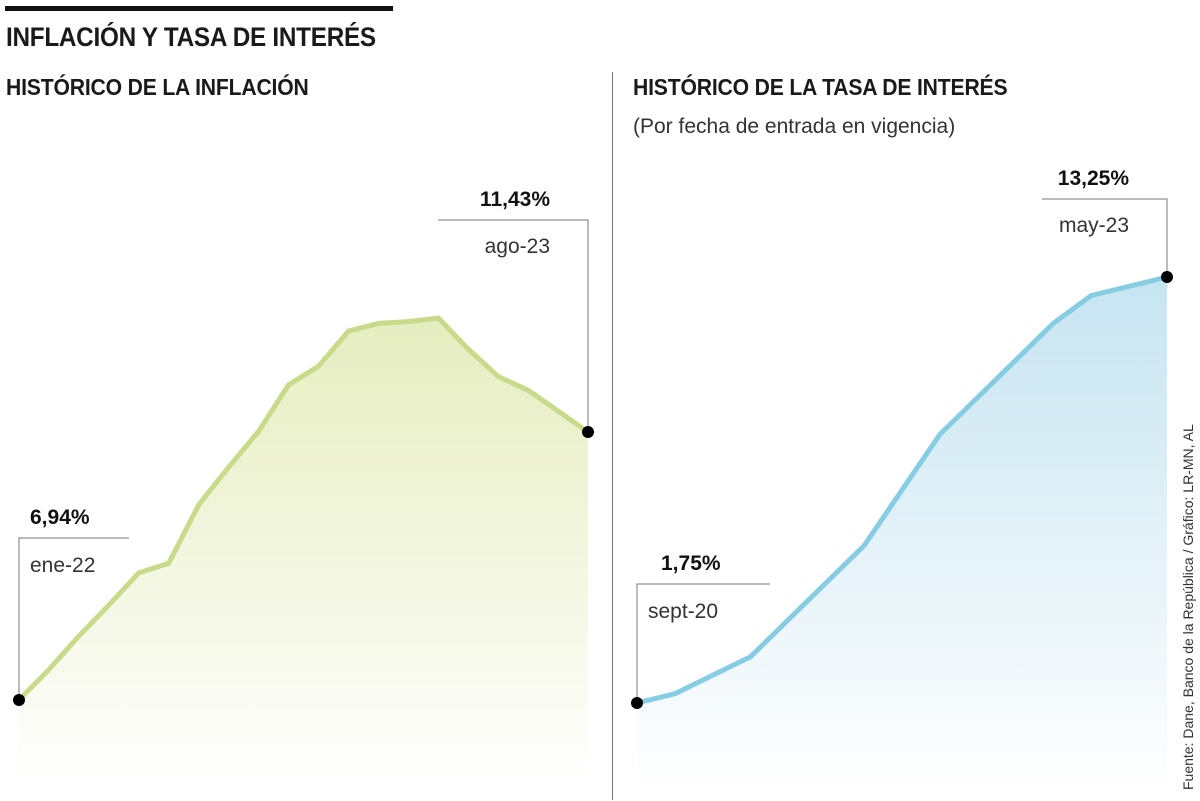  Describe the element at coordinates (588, 432) in the screenshot. I see `inflation-end-point` at that location.